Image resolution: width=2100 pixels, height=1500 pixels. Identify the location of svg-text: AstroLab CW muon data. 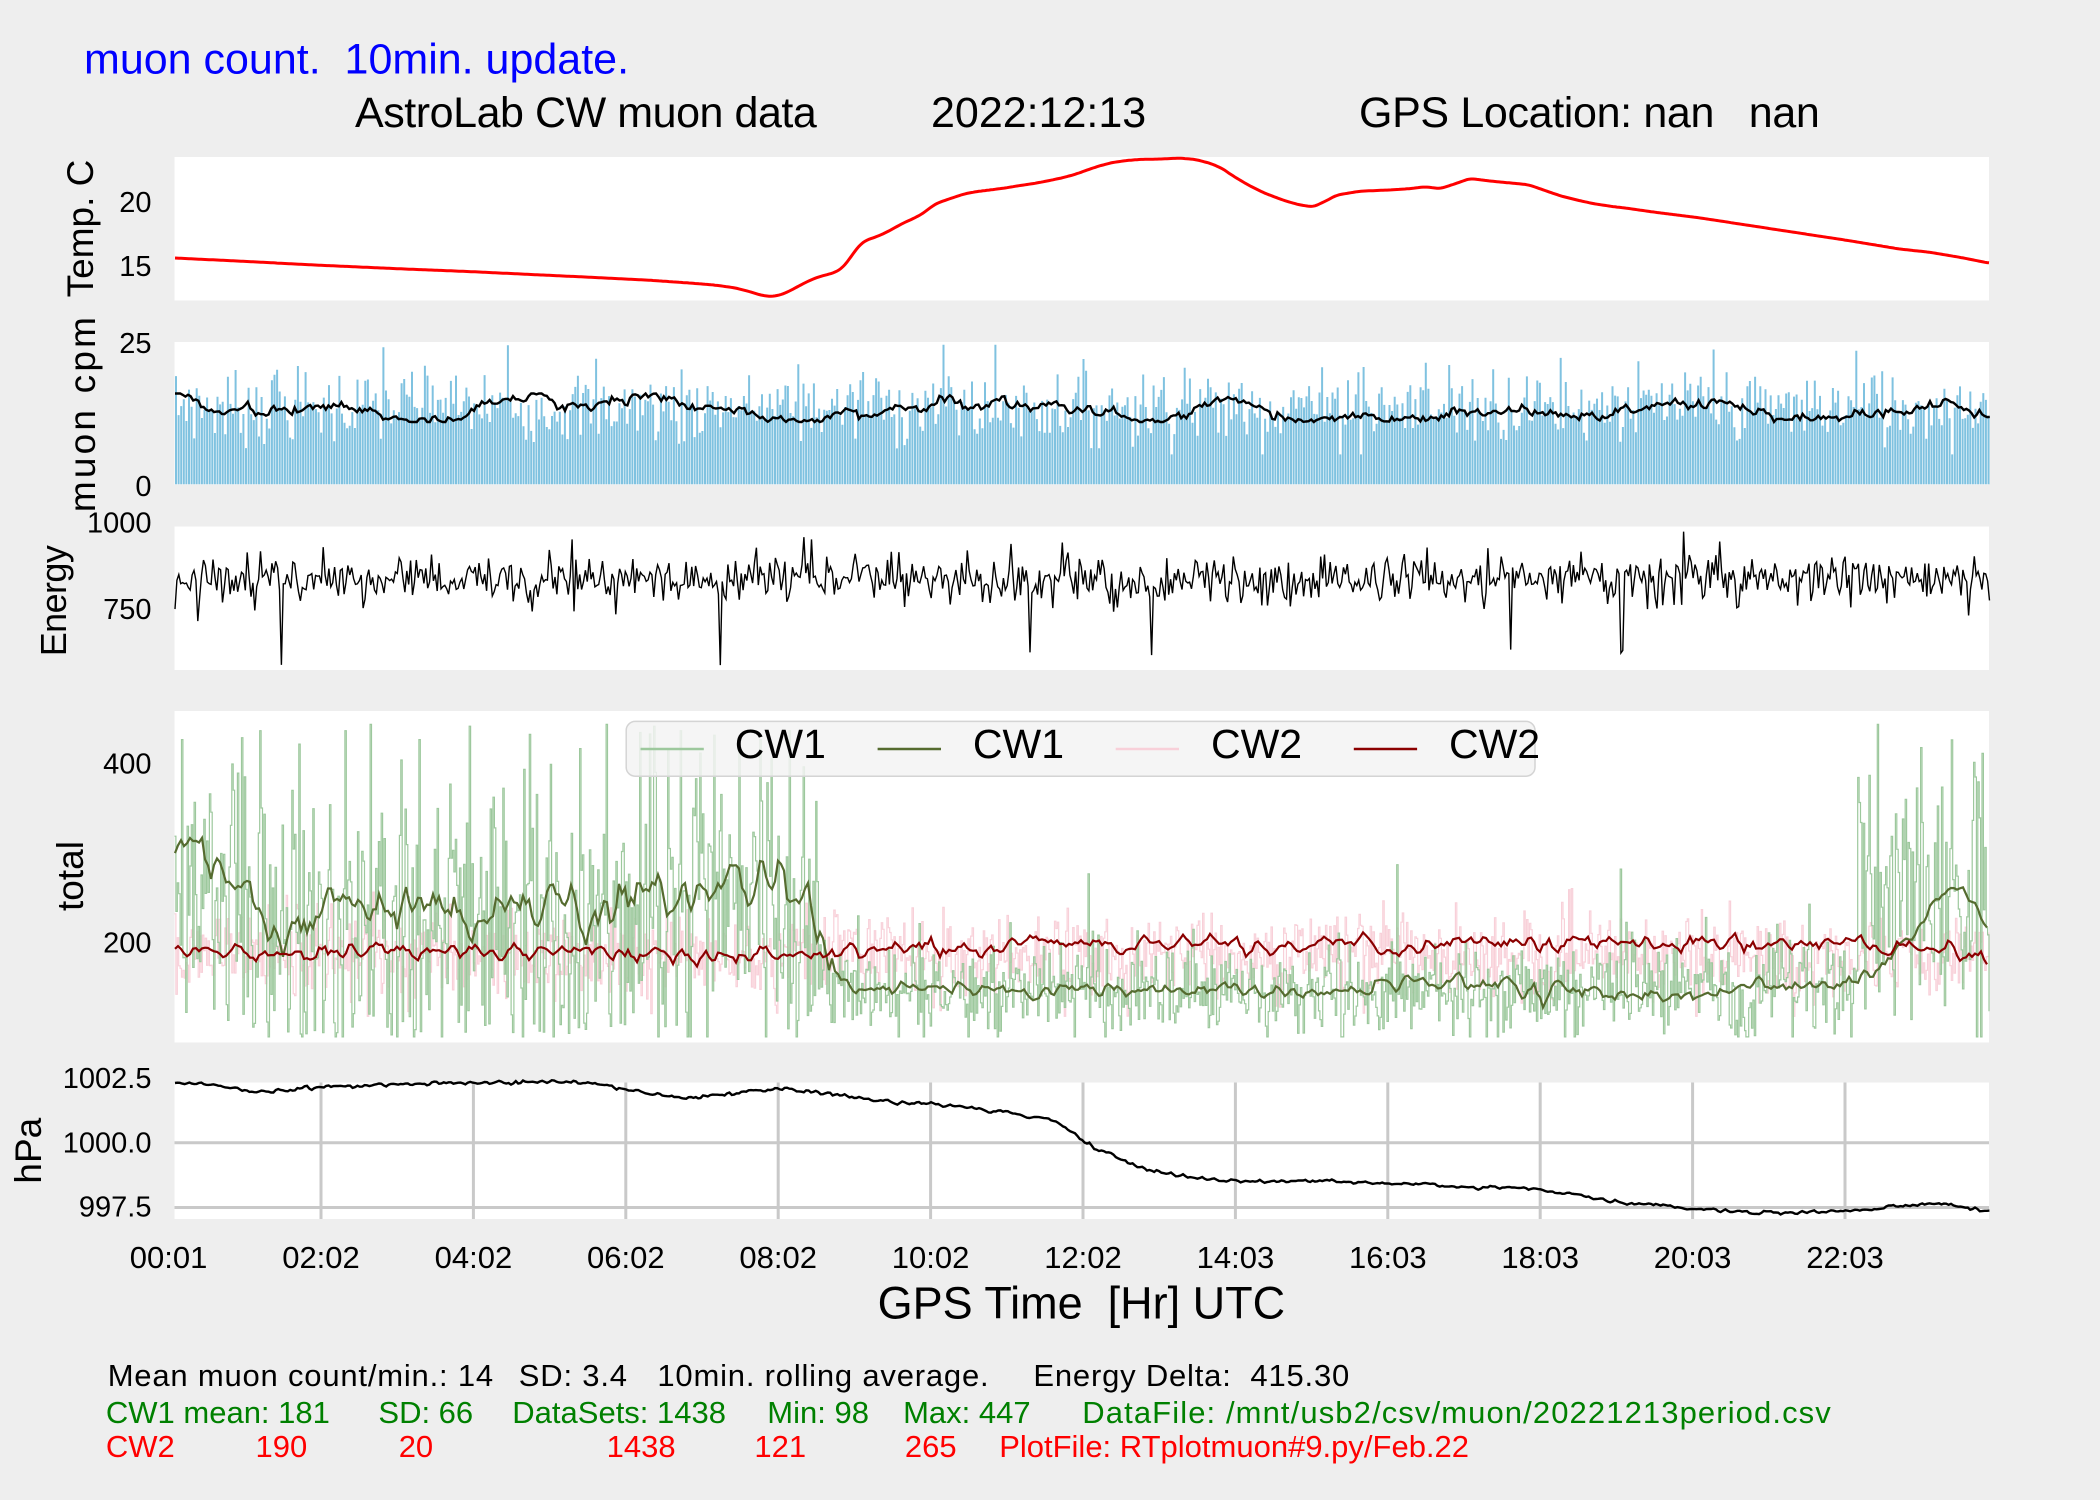
(586, 113).